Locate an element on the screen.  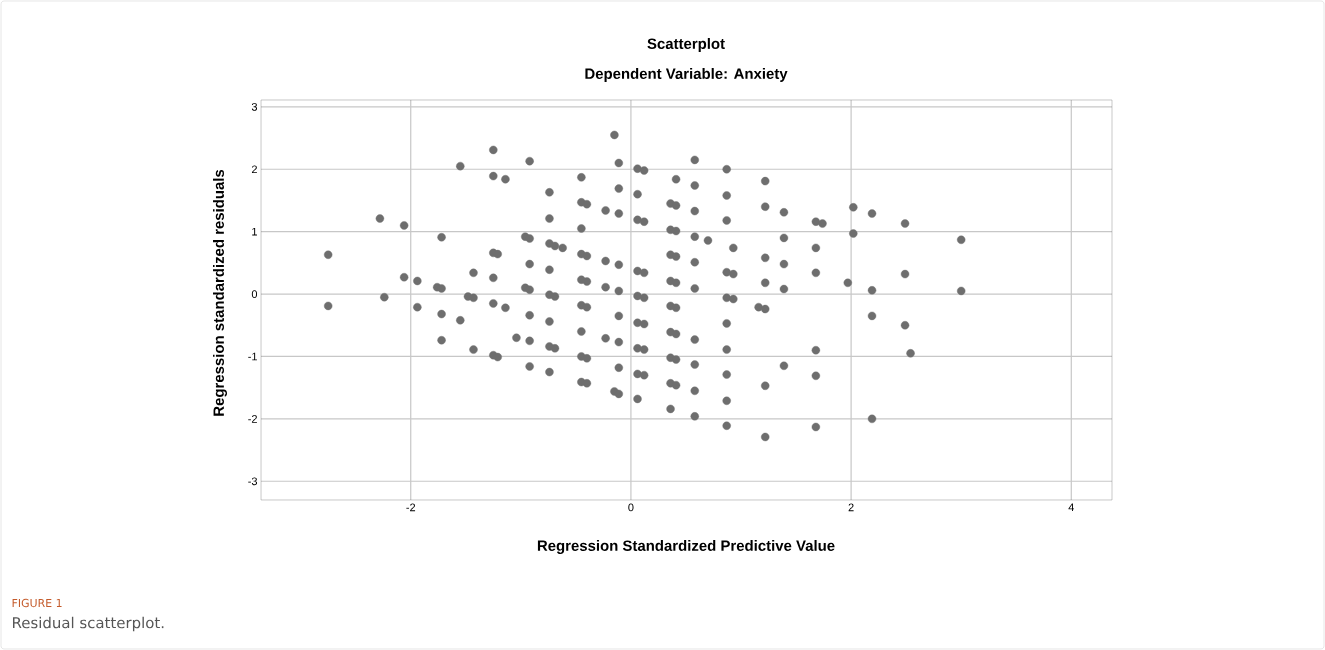
y-tick-label: 3 is located at coordinates (254, 106).